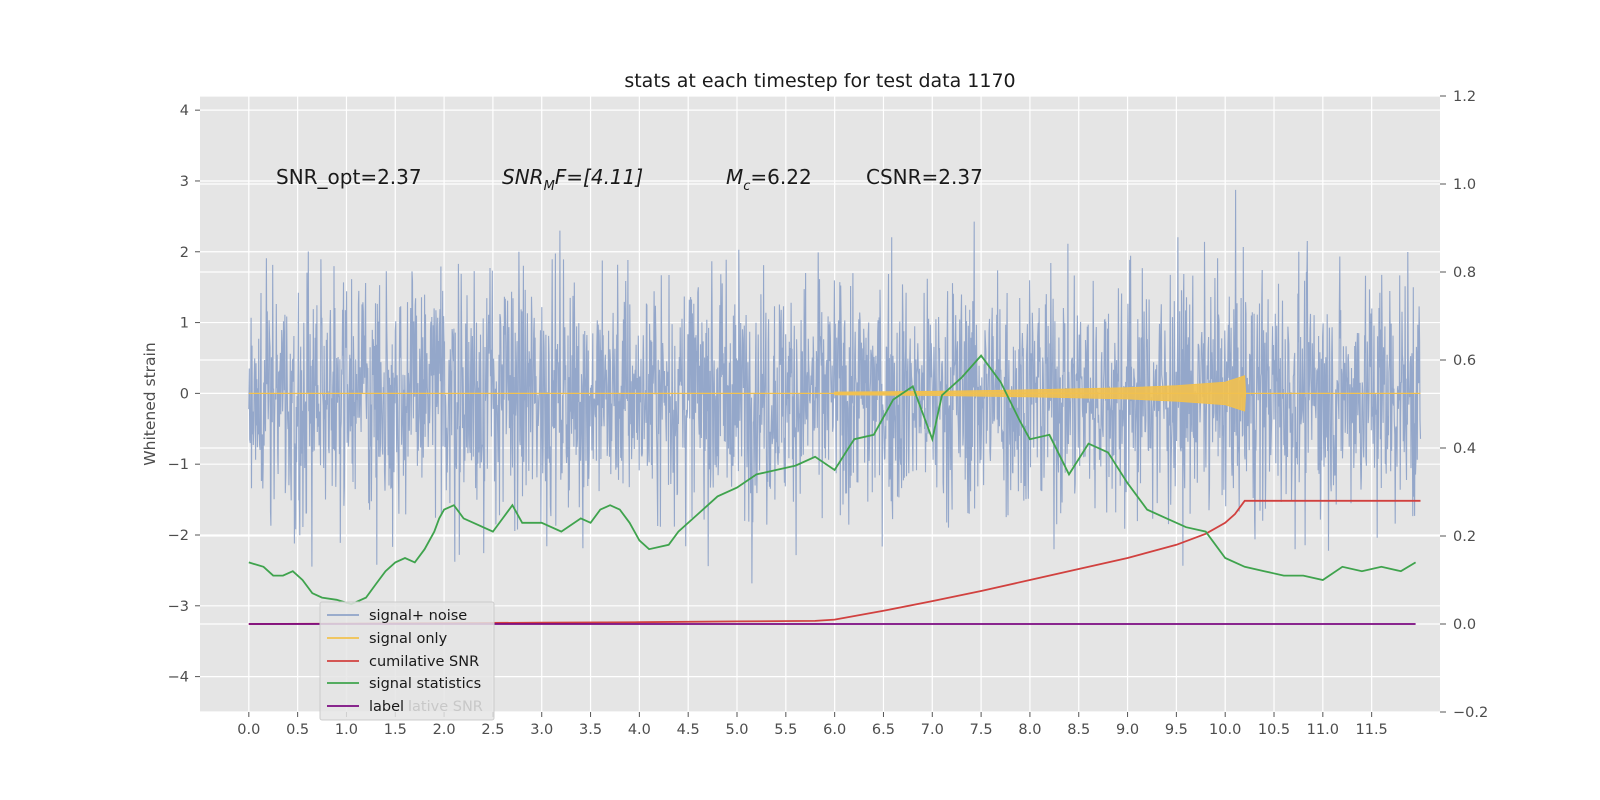  What do you see at coordinates (1078, 730) in the screenshot?
I see `x-tick-label-17: 8.5` at bounding box center [1078, 730].